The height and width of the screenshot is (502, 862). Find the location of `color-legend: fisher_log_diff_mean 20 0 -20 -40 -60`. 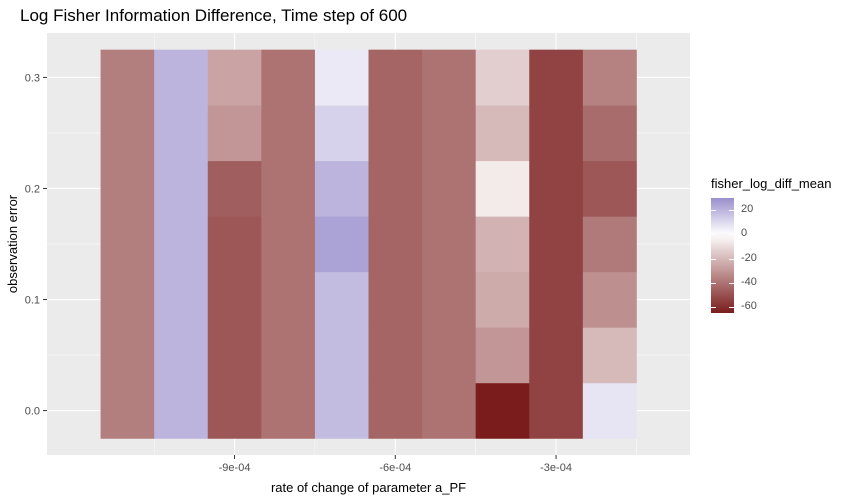

color-legend: fisher_log_diff_mean 20 0 -20 -40 -60 is located at coordinates (771, 244).